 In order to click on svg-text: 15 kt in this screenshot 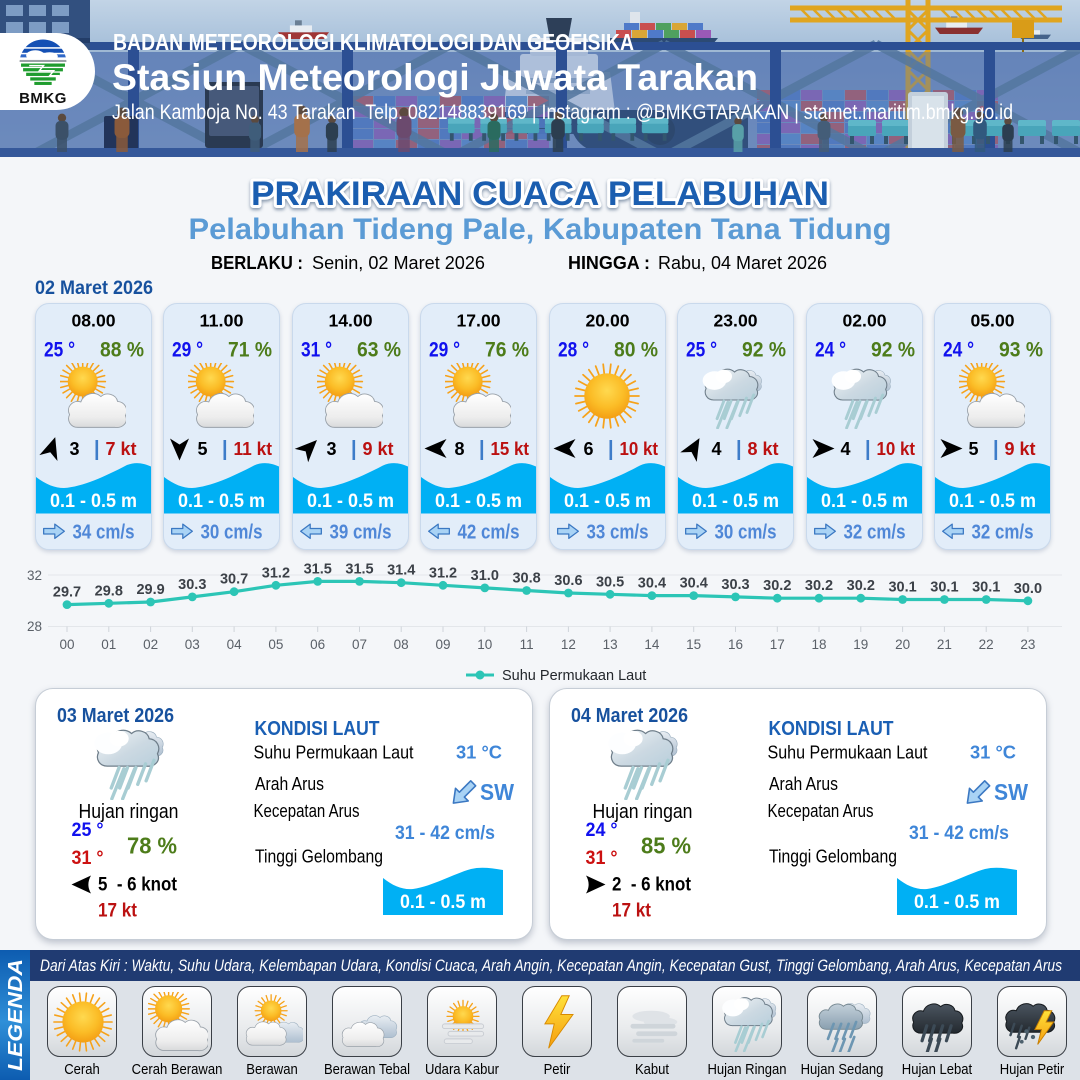, I will do `click(510, 449)`.